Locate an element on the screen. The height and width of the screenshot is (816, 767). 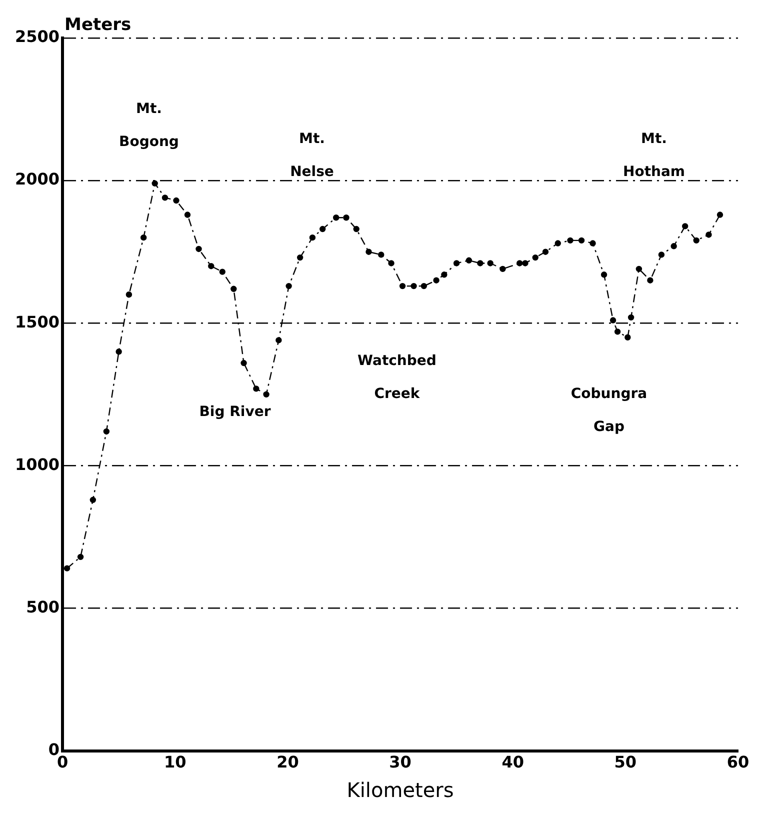
annotation: Big River is located at coordinates (235, 412).